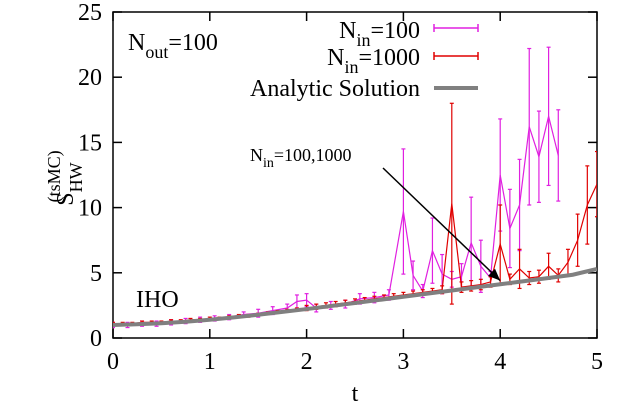 The width and height of the screenshot is (628, 409). Describe the element at coordinates (193, 43) in the screenshot. I see `nout-value: =100` at that location.